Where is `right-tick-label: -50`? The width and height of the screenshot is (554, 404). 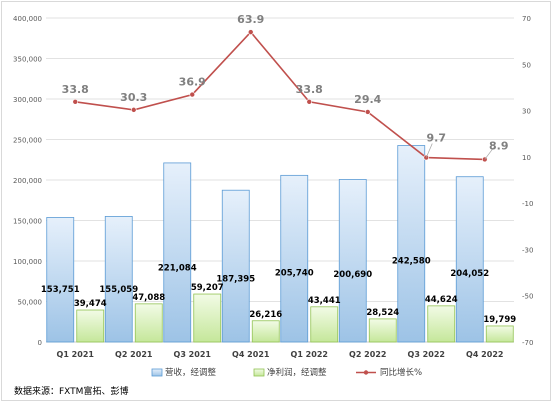
right-tick-label: -50 is located at coordinates (527, 297).